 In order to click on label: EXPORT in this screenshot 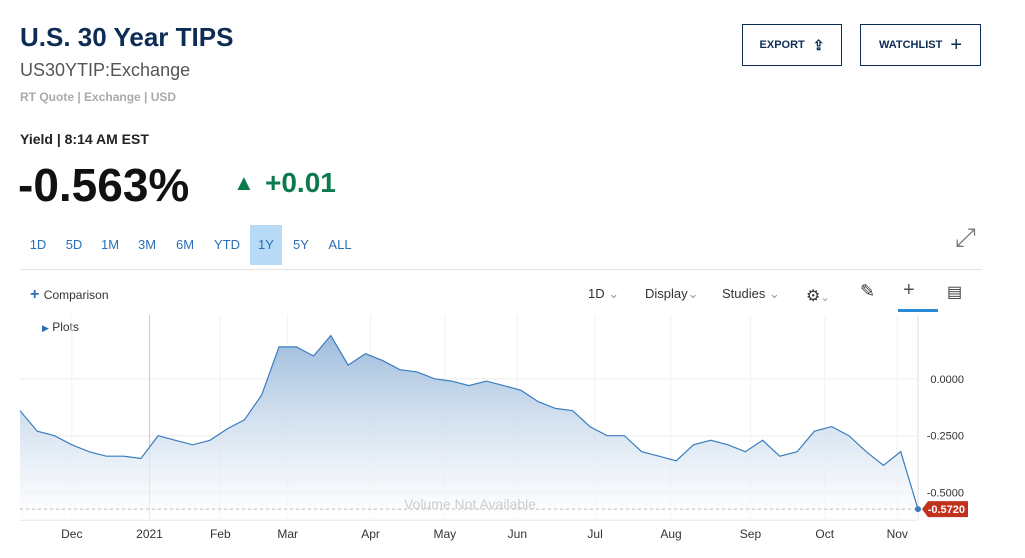, I will do `click(782, 45)`.